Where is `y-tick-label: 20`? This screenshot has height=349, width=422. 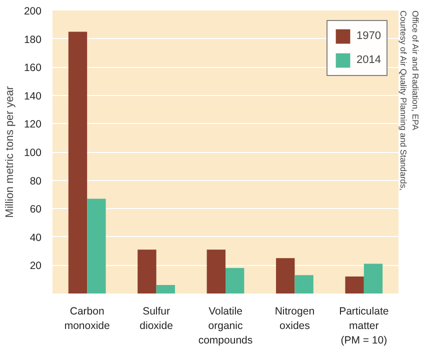 y-tick-label: 20 is located at coordinates (36, 266).